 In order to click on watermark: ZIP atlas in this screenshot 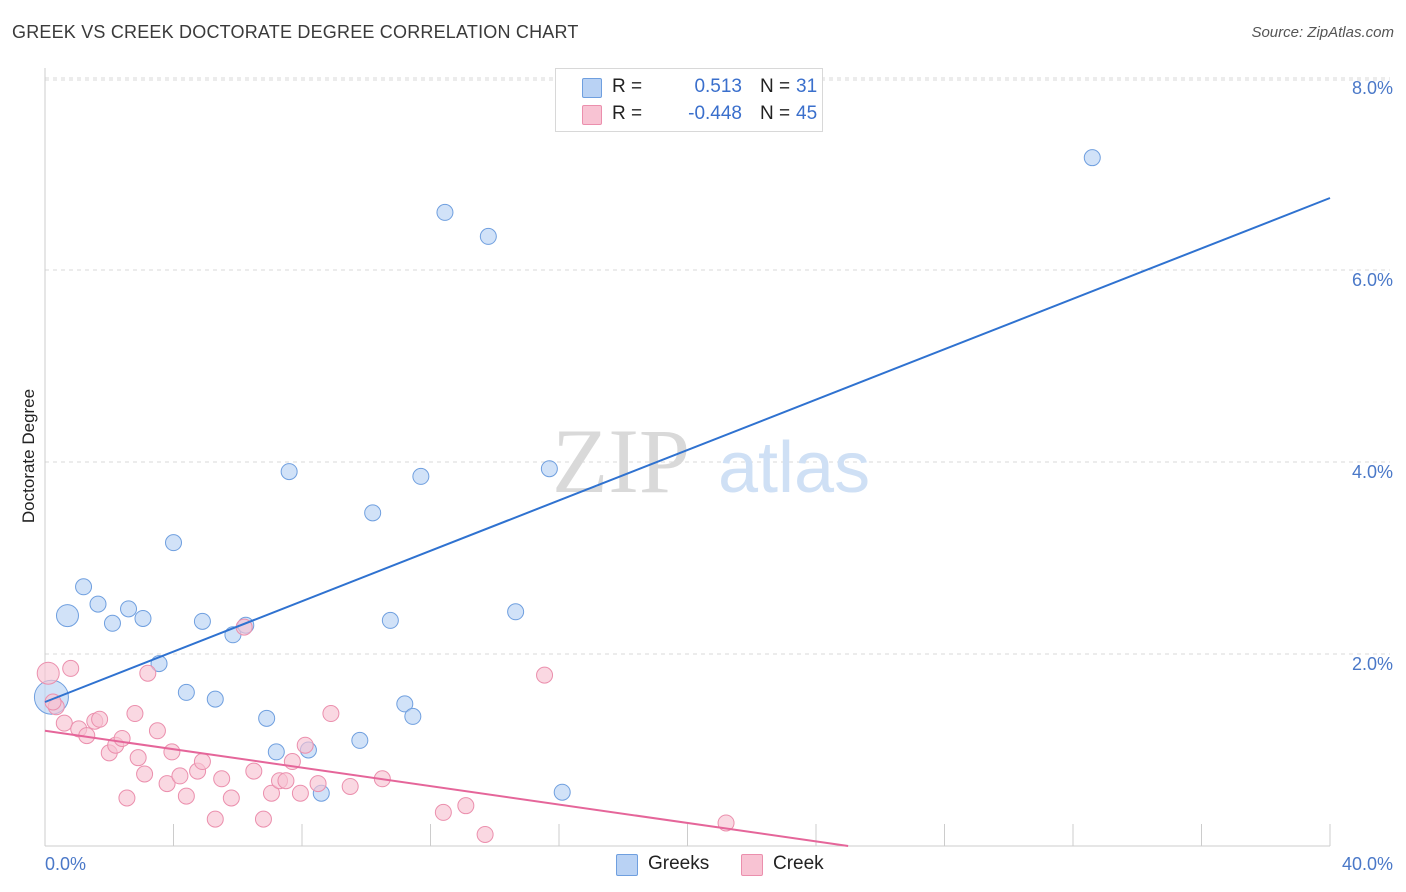, I will do `click(711, 461)`.